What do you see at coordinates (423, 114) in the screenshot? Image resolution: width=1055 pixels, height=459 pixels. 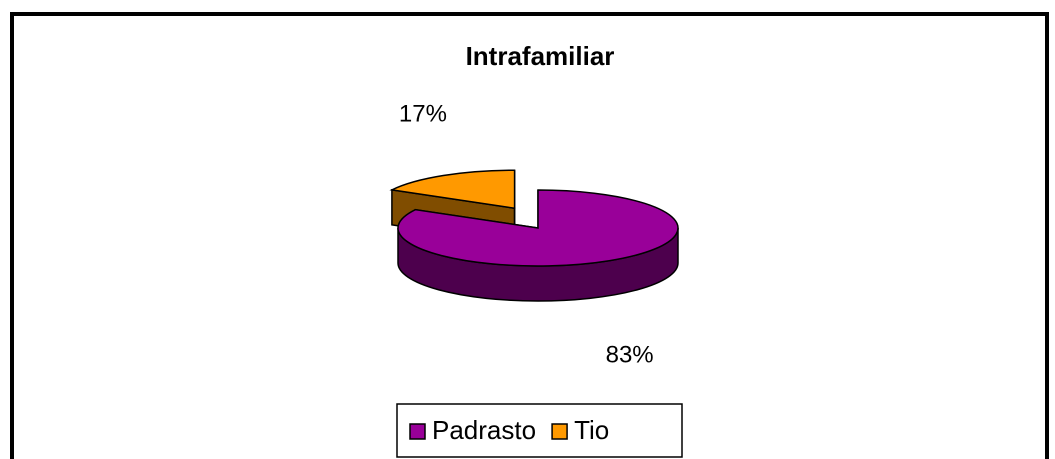 I see `data-label: 17%` at bounding box center [423, 114].